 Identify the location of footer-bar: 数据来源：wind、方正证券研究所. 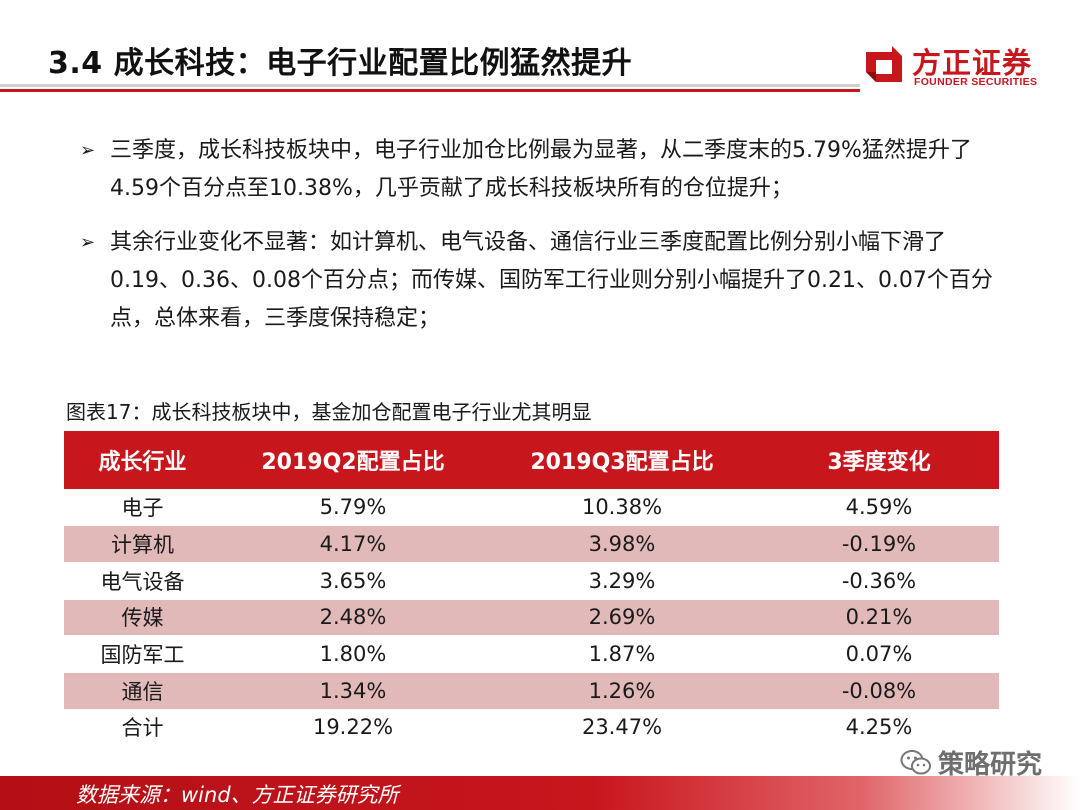
(540, 793).